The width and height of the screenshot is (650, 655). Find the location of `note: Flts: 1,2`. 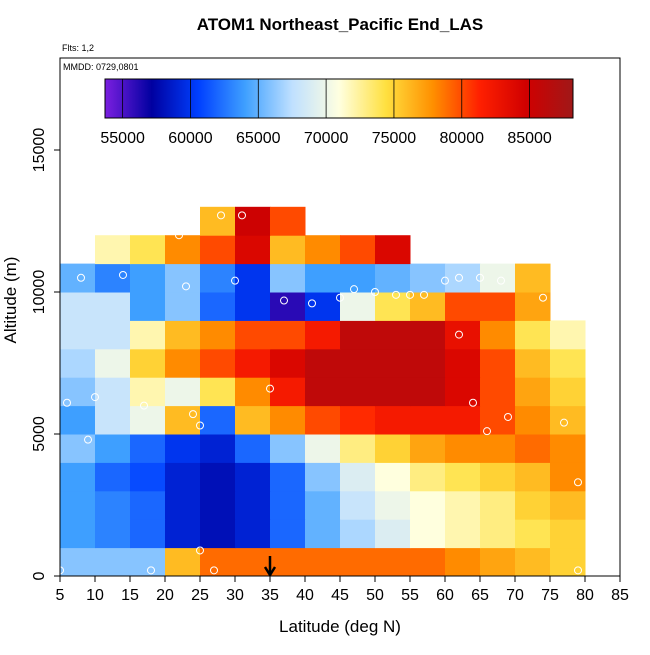

note: Flts: 1,2 is located at coordinates (78, 48).